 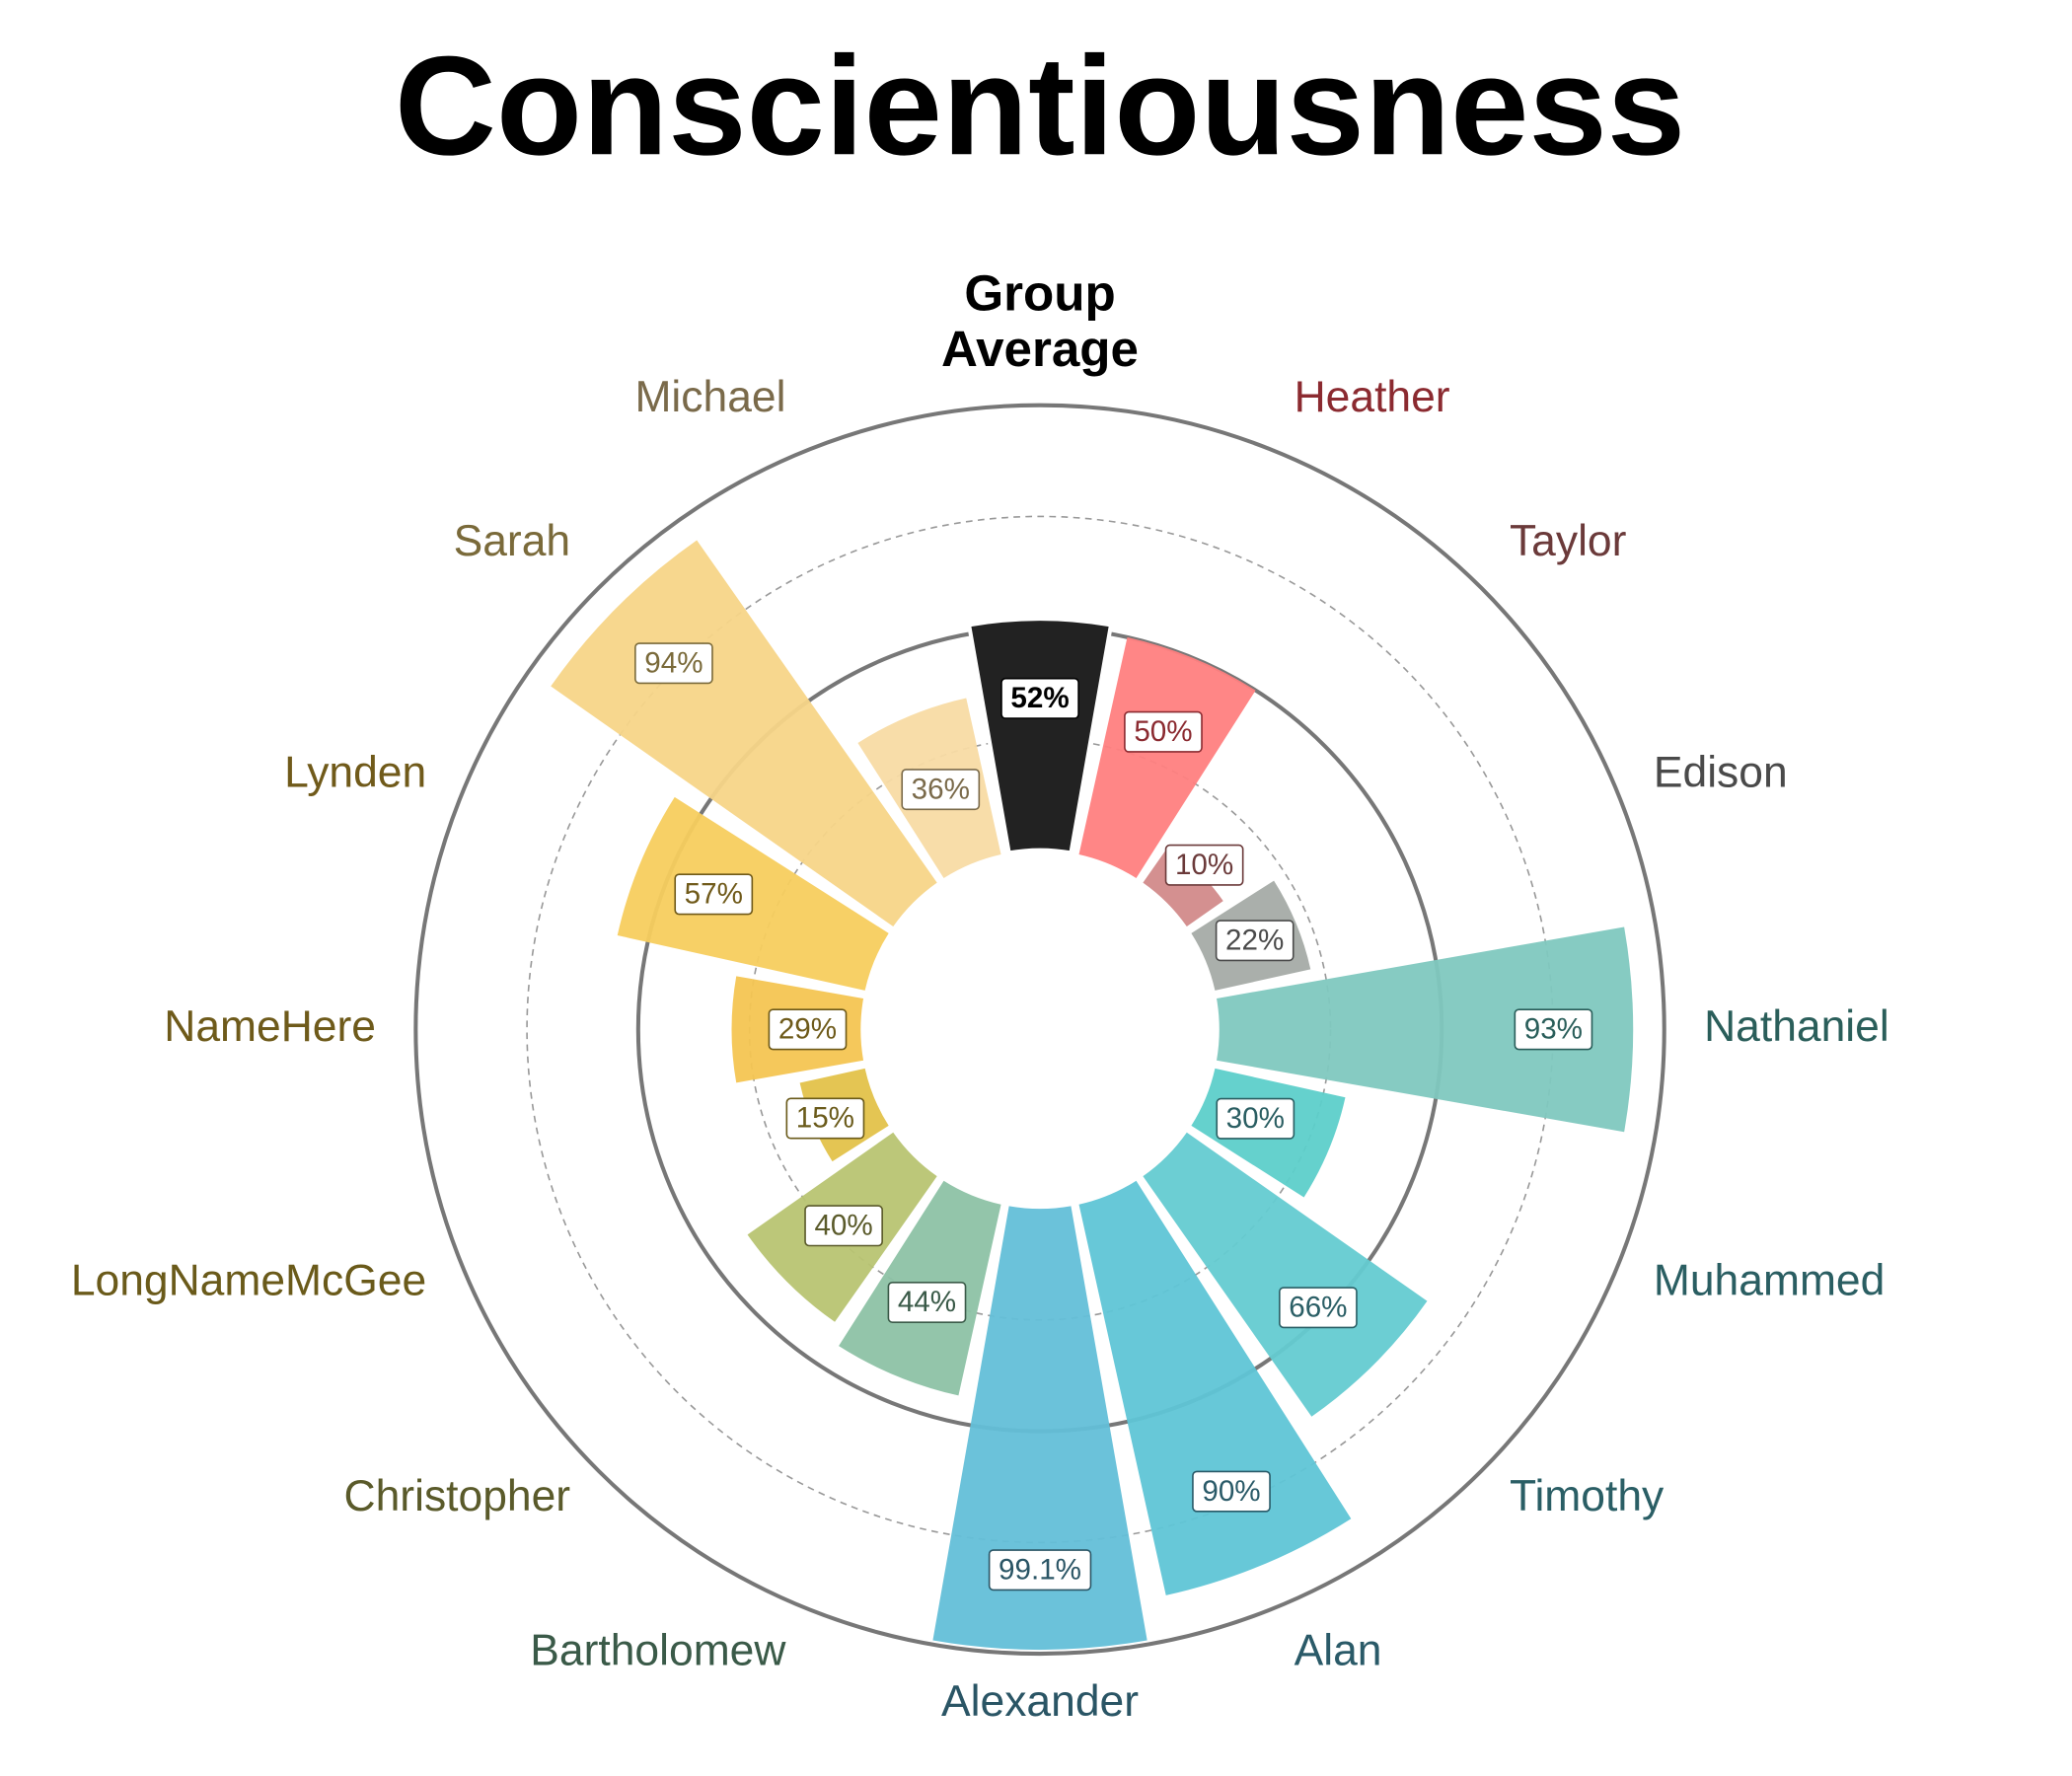 I want to click on category-label: Christopher, so click(x=457, y=1496).